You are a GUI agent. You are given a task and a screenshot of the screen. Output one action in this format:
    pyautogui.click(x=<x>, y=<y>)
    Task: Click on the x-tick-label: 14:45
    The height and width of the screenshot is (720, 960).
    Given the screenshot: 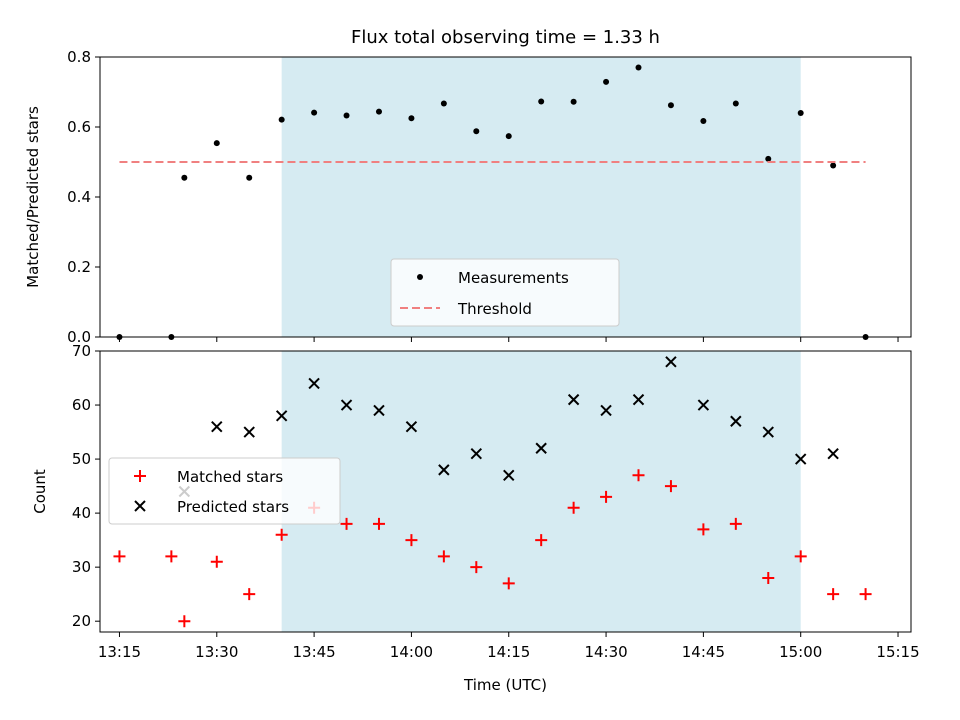 What is the action you would take?
    pyautogui.click(x=703, y=652)
    